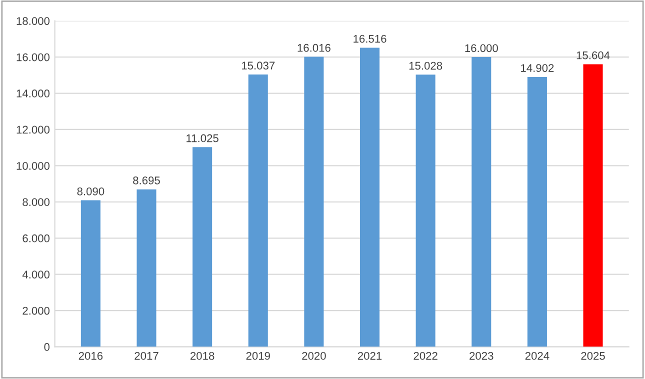 The image size is (645, 379). What do you see at coordinates (202, 138) in the screenshot?
I see `data-label: 11.025` at bounding box center [202, 138].